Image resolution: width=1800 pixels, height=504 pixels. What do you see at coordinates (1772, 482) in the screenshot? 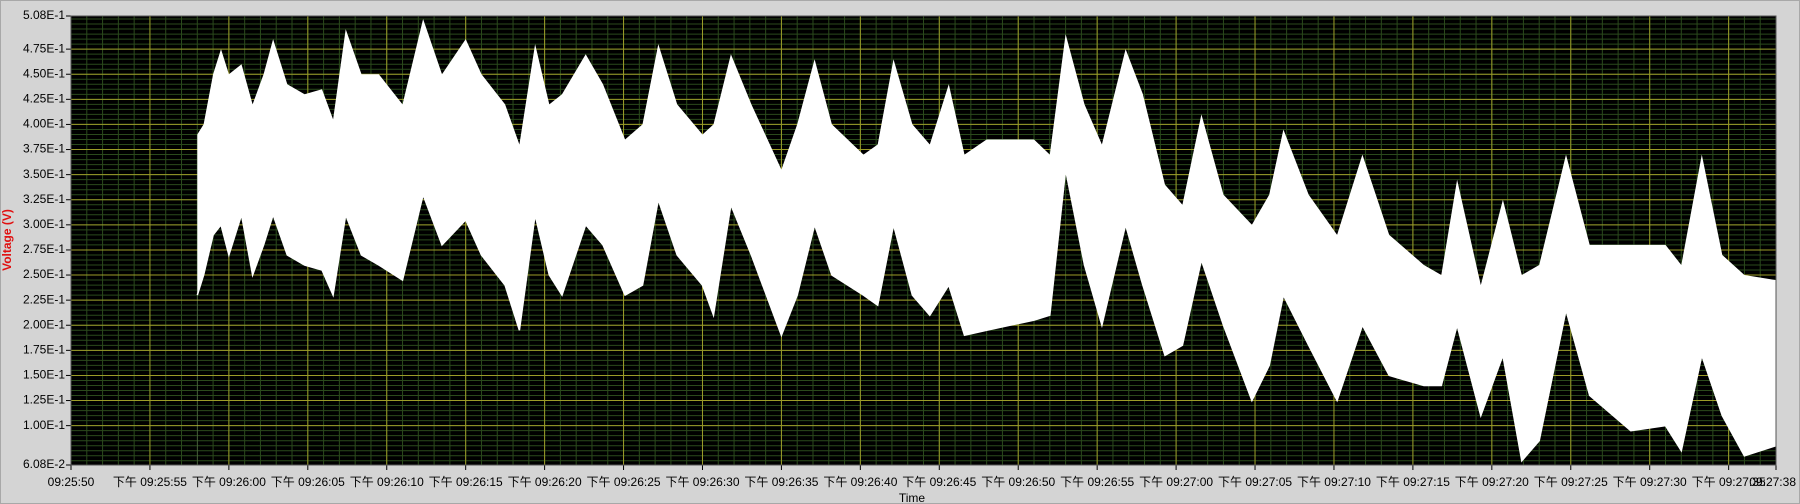
I see `x-tick-label: 09:27:38` at bounding box center [1772, 482].